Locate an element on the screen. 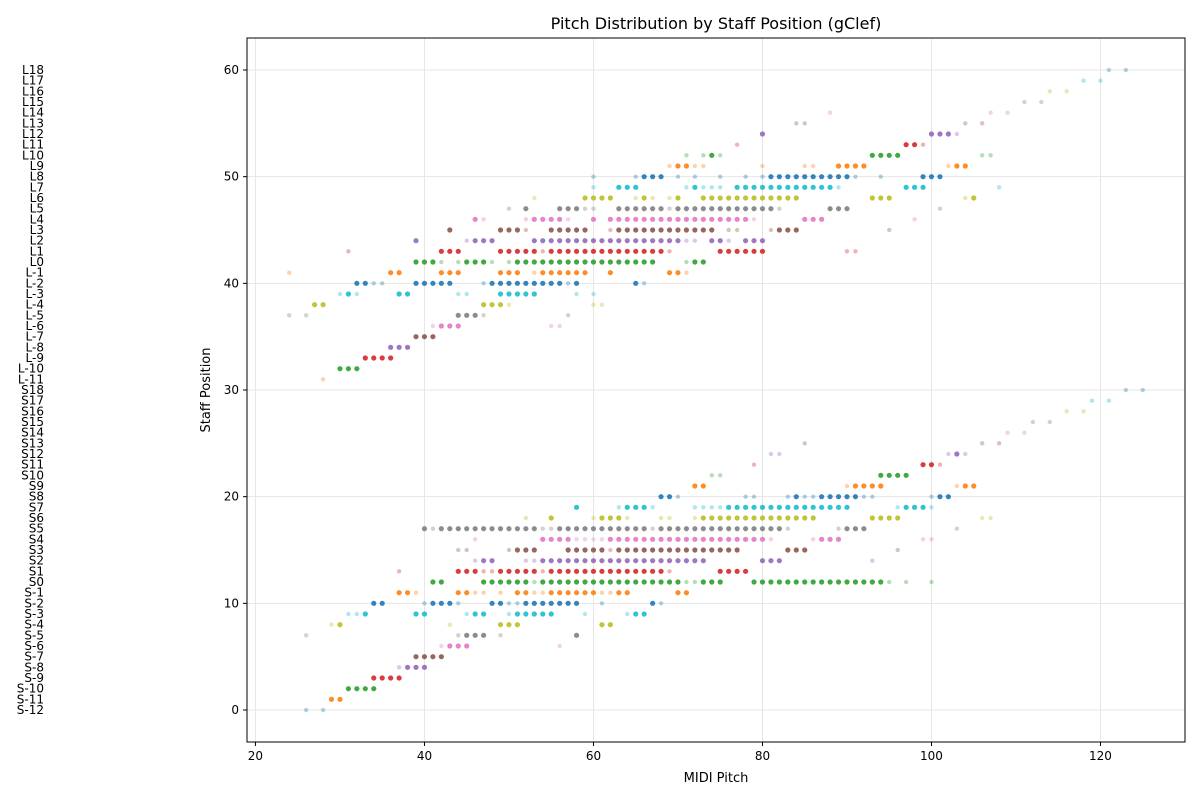  x-tick-label: 40 is located at coordinates (424, 756).